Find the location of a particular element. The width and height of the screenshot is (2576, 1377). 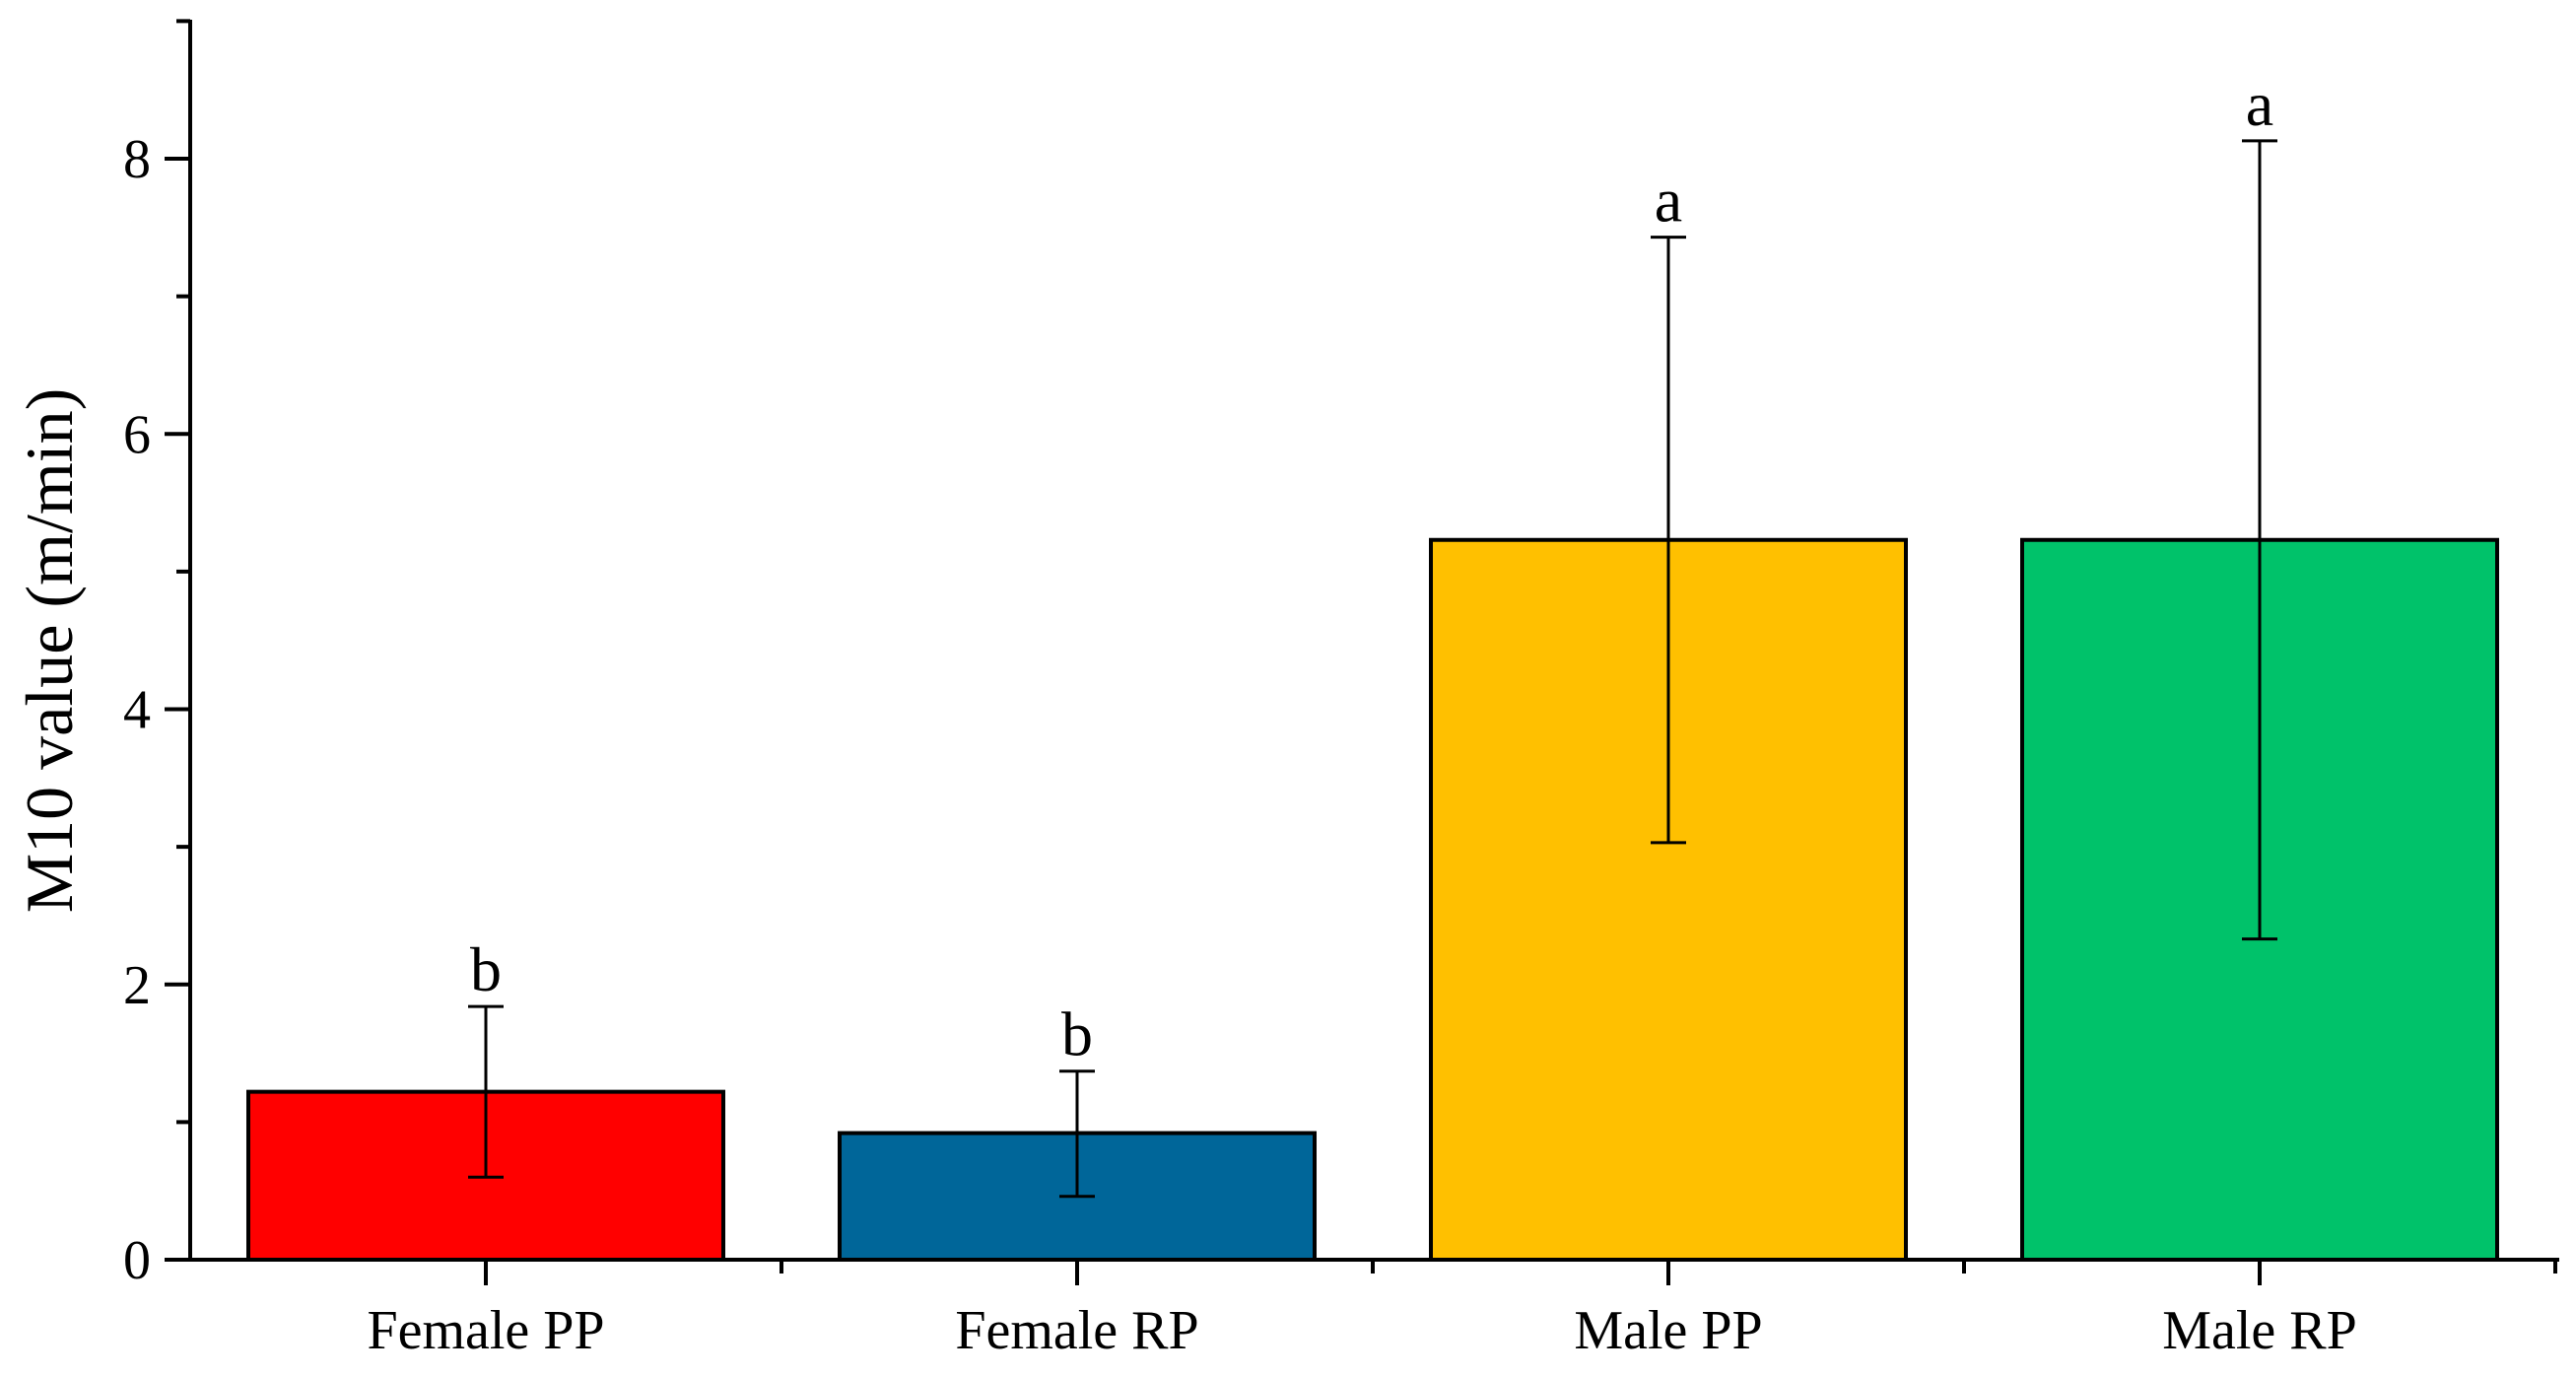

significance-label-male-rp: a is located at coordinates (2259, 104).